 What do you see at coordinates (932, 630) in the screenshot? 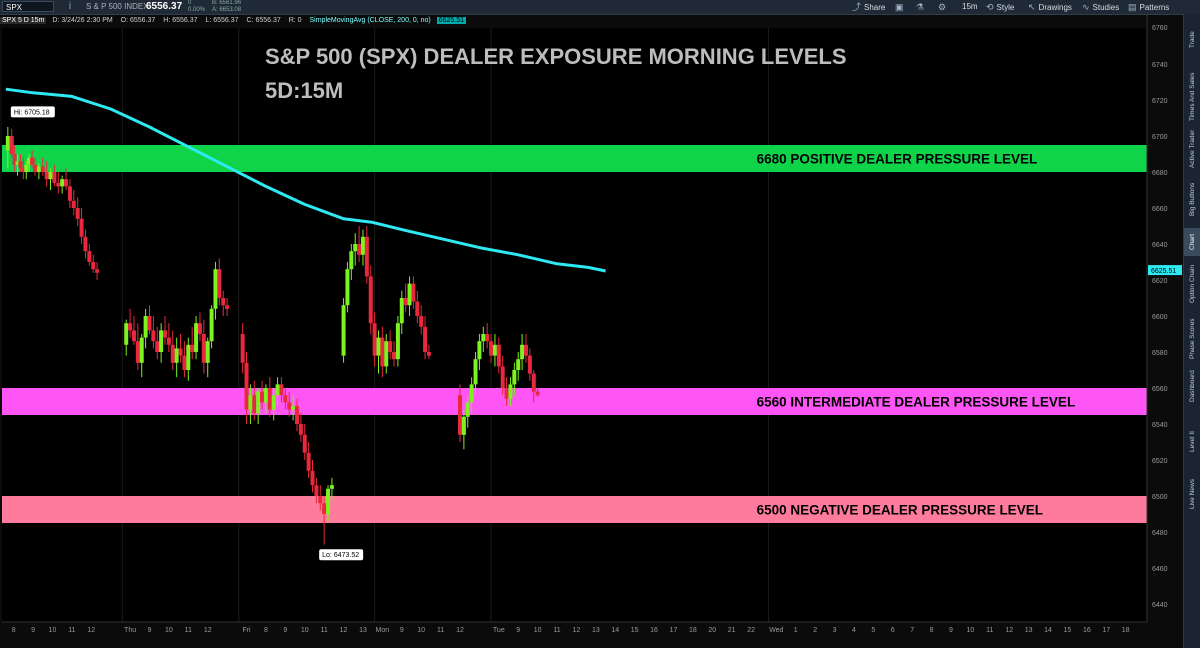
I see `x-tick-label: 8` at bounding box center [932, 630].